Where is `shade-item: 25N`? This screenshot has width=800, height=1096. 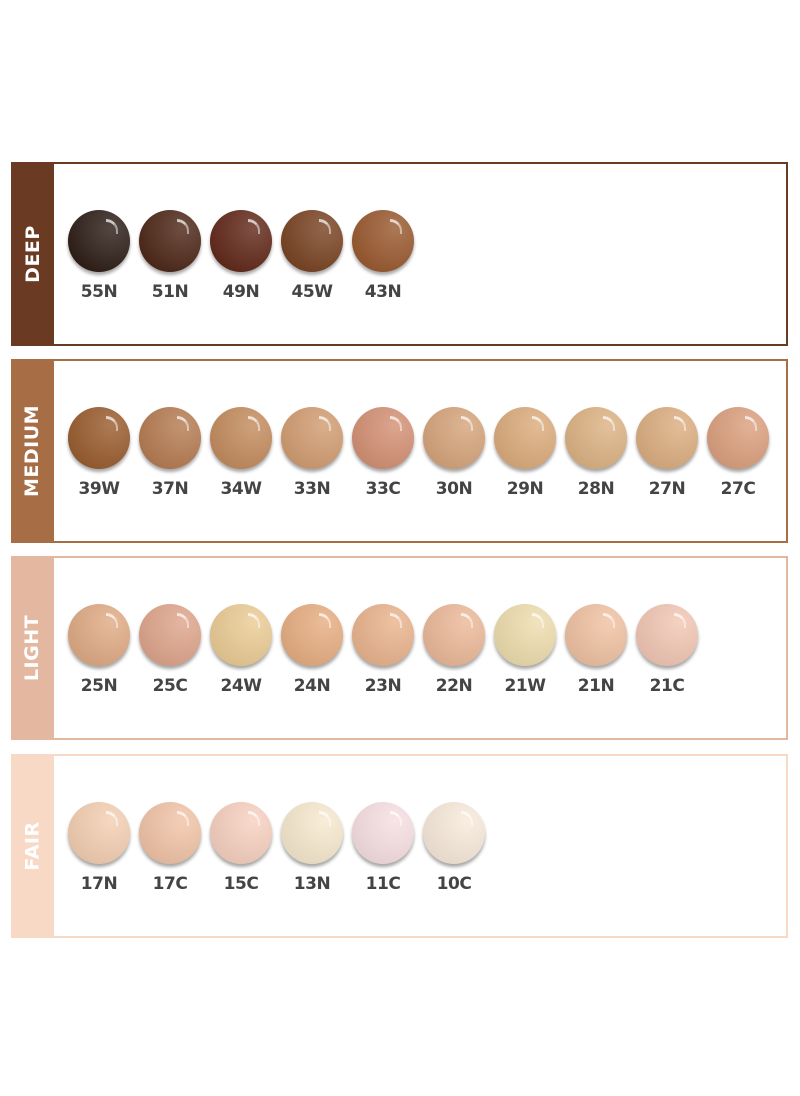
shade-item: 25N is located at coordinates (99, 650).